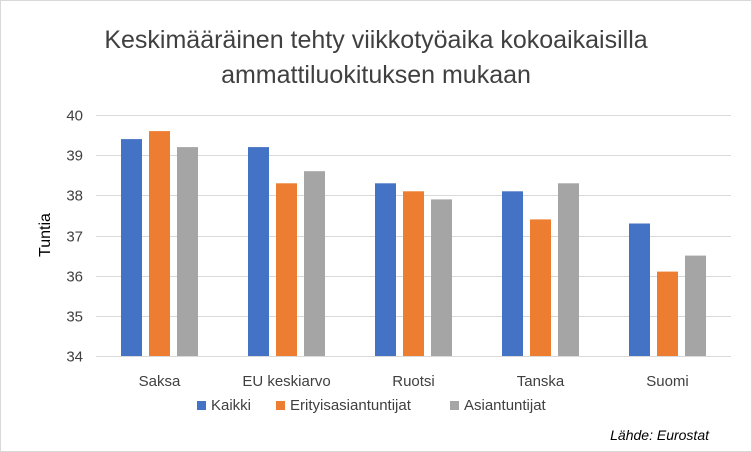 The width and height of the screenshot is (752, 452). Describe the element at coordinates (667, 381) in the screenshot. I see `x-category-label: Suomi` at that location.